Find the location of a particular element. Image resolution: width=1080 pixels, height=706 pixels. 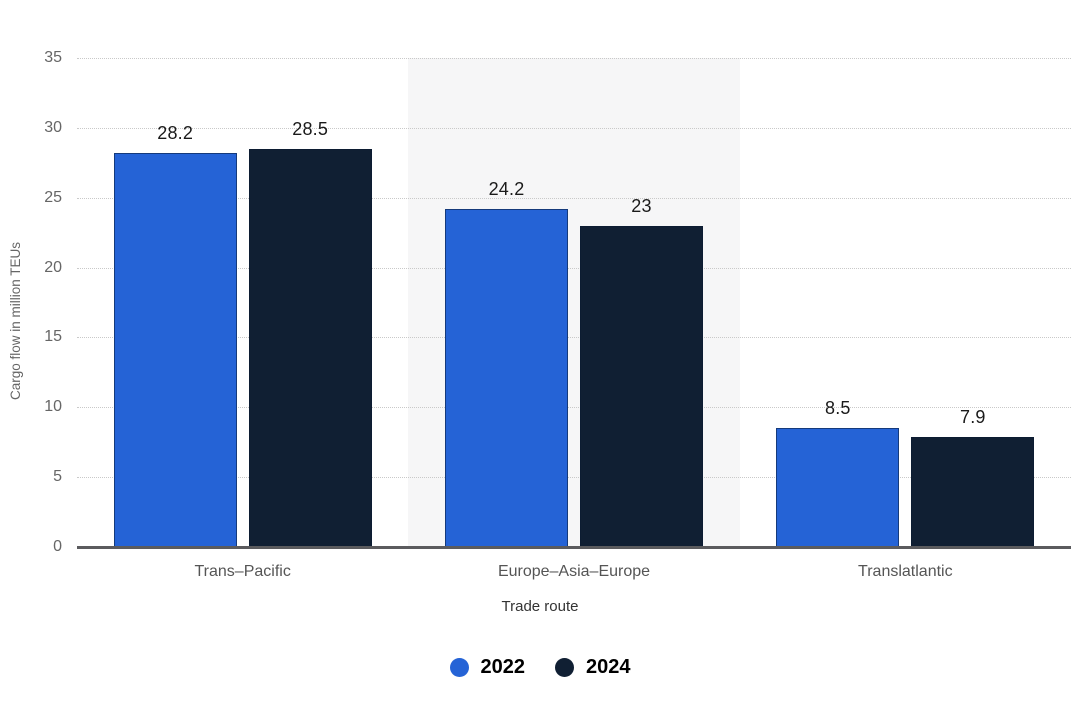

bar-2022-translatlantic is located at coordinates (838, 487).